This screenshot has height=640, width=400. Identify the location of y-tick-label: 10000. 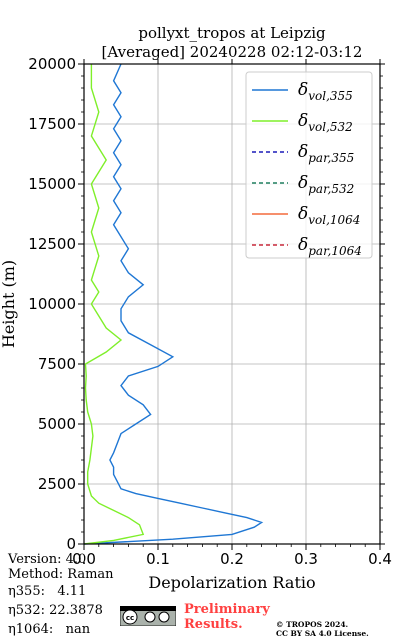
(52, 304).